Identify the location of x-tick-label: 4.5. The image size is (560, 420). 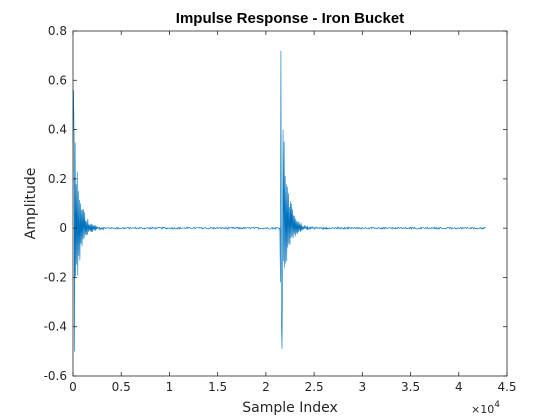
(506, 387).